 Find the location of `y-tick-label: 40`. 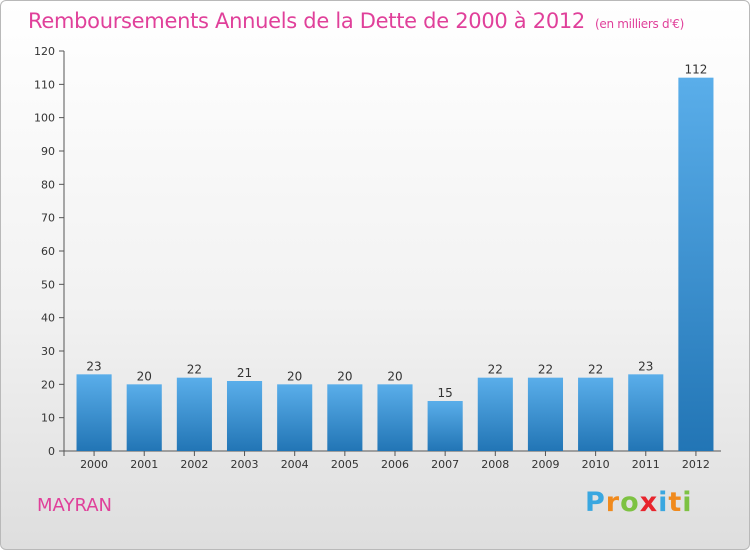

y-tick-label: 40 is located at coordinates (48, 318).